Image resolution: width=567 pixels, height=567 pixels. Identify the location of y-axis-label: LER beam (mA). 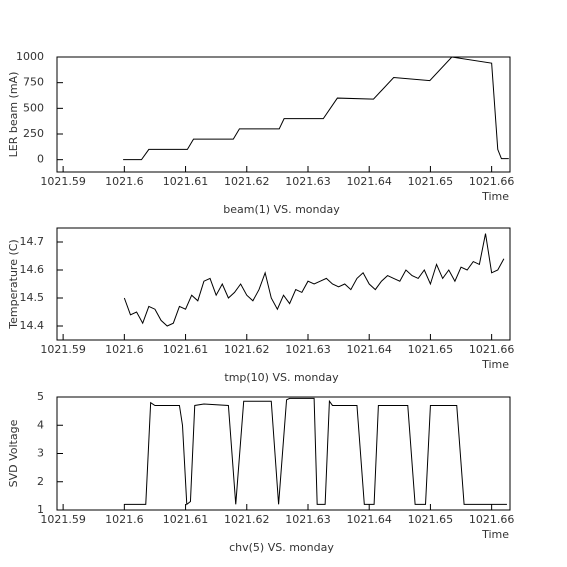
(13, 115).